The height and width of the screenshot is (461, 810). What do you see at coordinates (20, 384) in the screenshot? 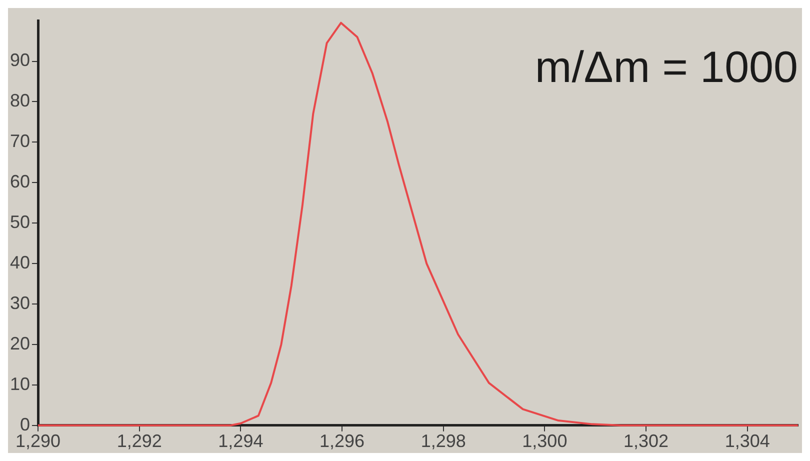
I see `y-tick-label: 10` at bounding box center [20, 384].